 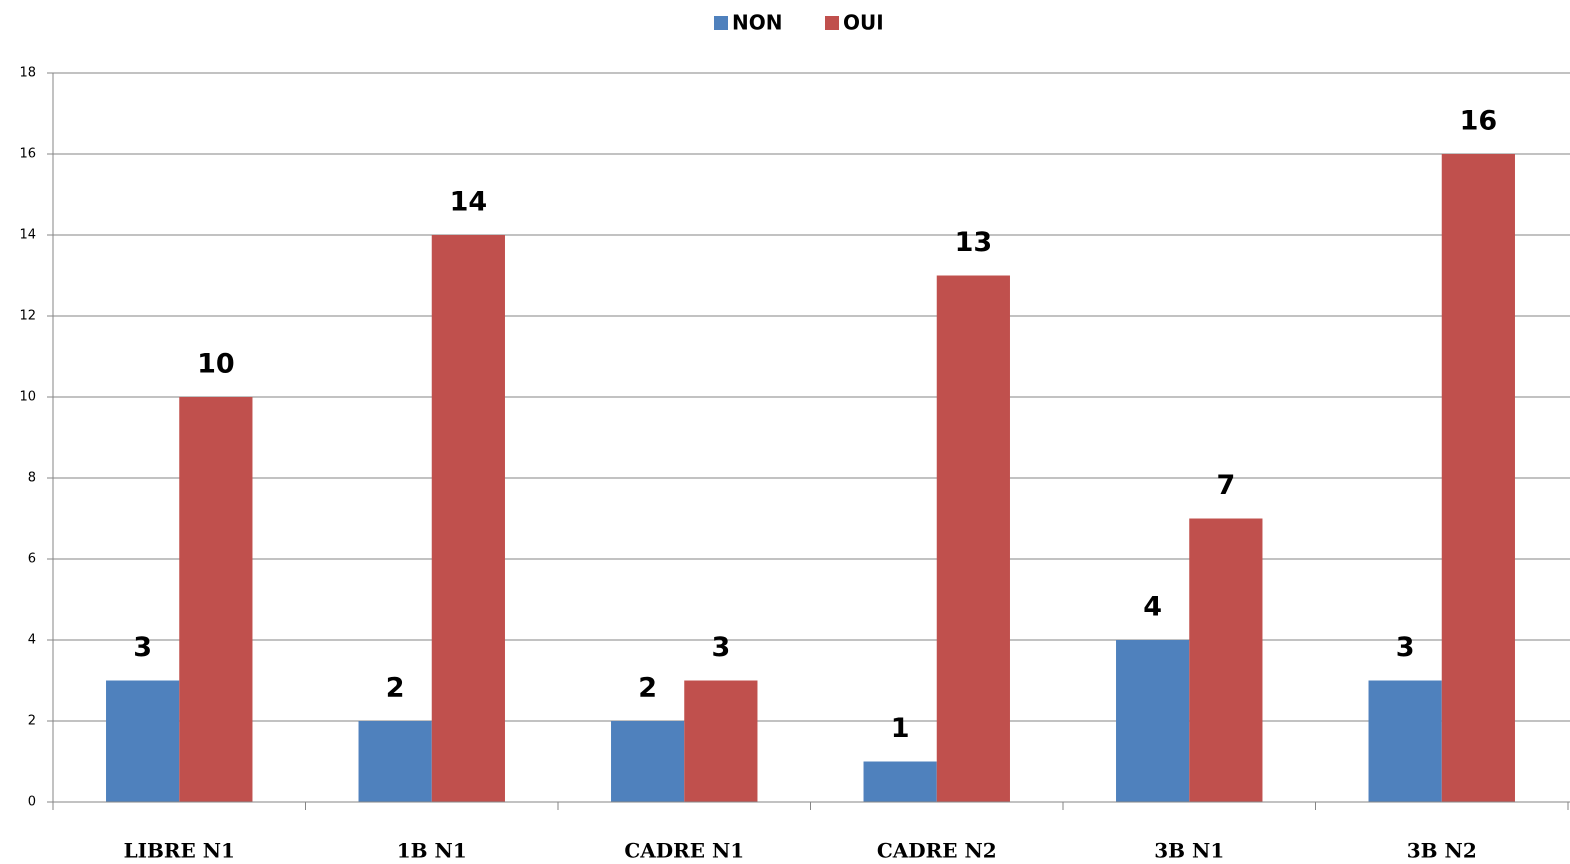 What do you see at coordinates (1152, 607) in the screenshot?
I see `data-label: 4` at bounding box center [1152, 607].